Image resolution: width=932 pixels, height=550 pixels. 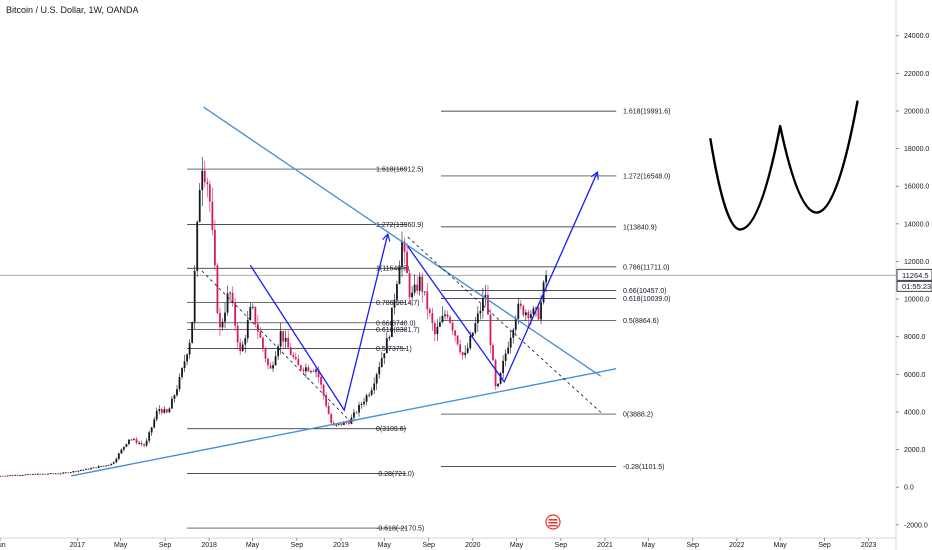 I want to click on logo-stripe, so click(x=553, y=523).